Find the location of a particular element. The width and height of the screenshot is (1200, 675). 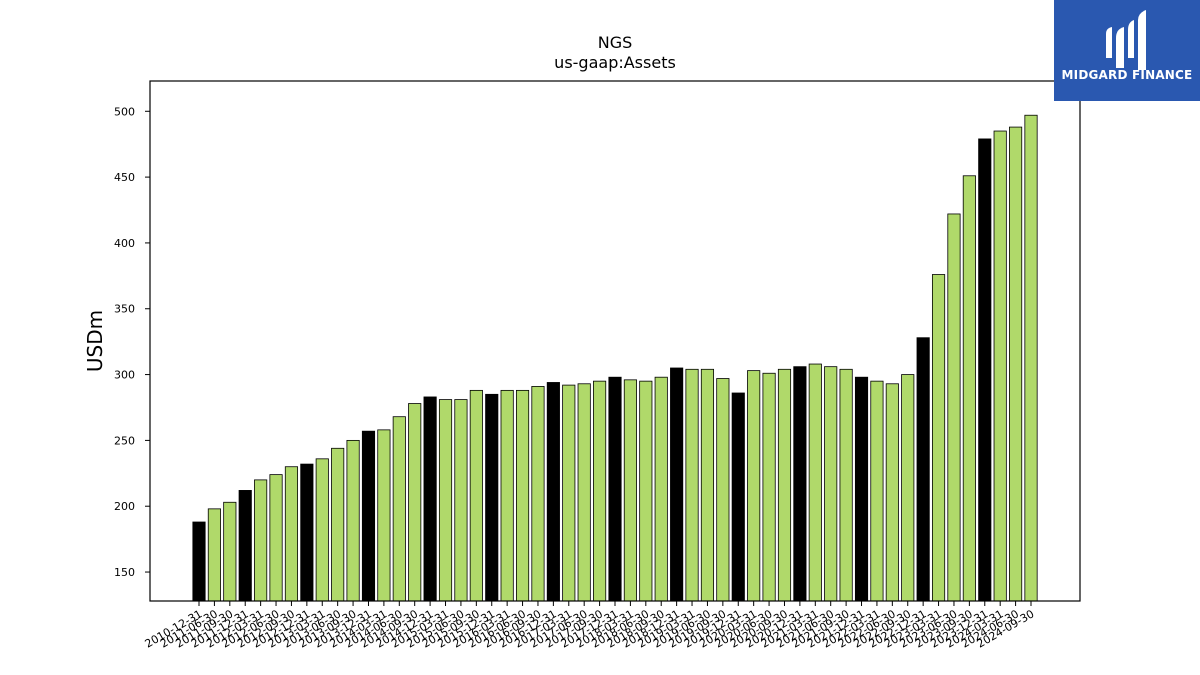

logo-mark-icon is located at coordinates (1126, 40).